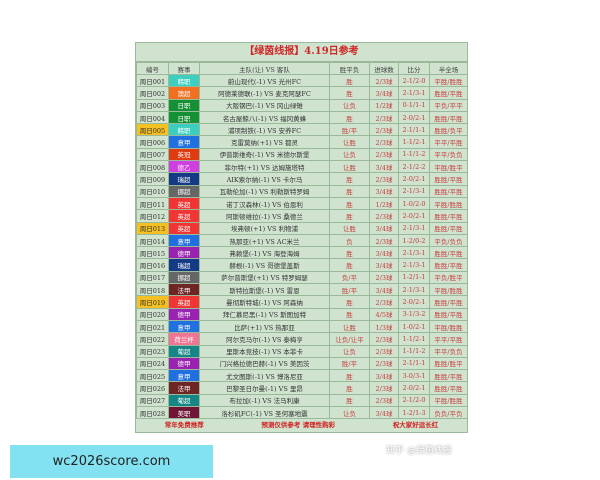 This screenshot has height=480, width=600. I want to click on match-teams: 热那亚(+1) VS AC米兰, so click(264, 240).